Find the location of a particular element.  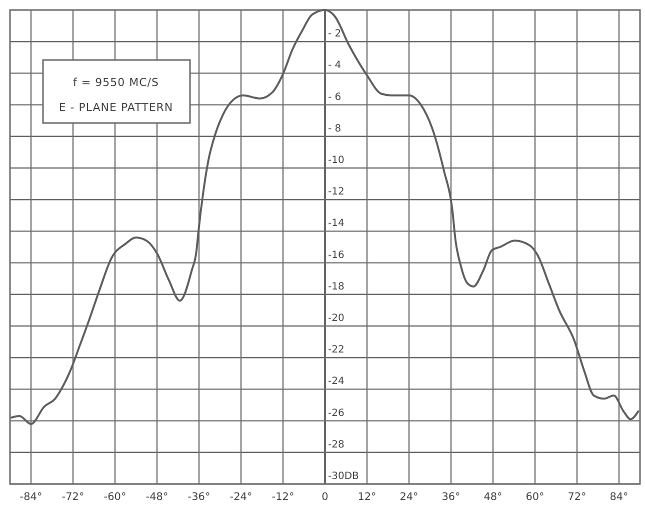

x-tick-label: -72° is located at coordinates (73, 497).